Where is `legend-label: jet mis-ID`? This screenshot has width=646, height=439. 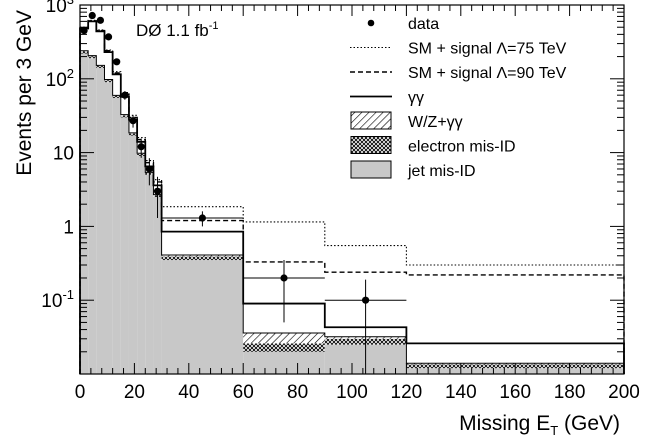 legend-label: jet mis-ID is located at coordinates (441, 171).